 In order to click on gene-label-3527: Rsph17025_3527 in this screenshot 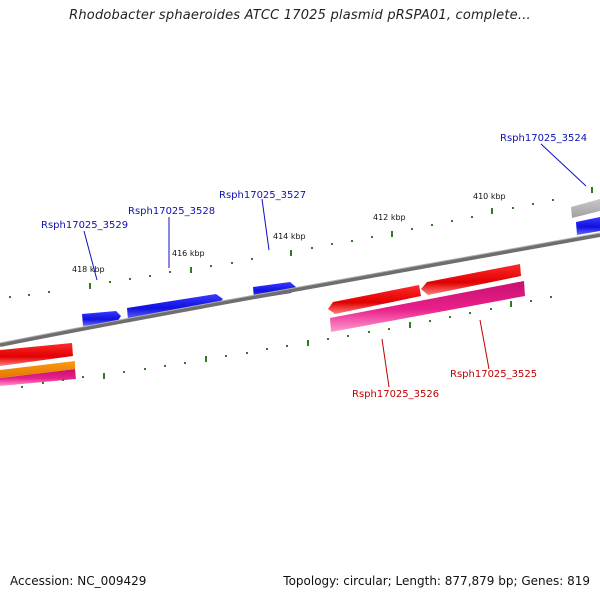, I will do `click(262, 195)`.